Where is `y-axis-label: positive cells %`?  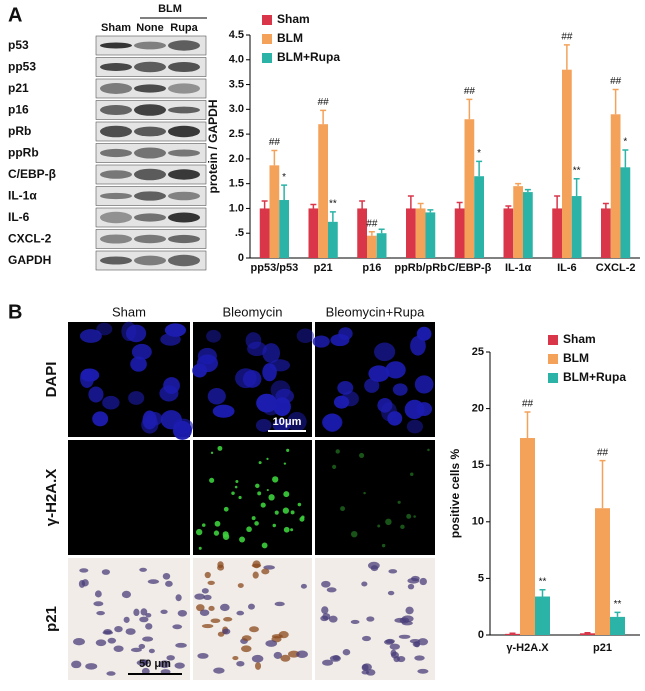
y-axis-label: positive cells % is located at coordinates (455, 493).